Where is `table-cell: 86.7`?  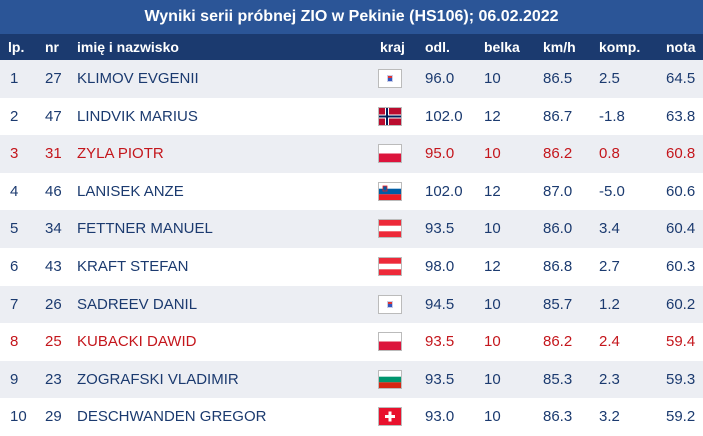 table-cell: 86.7 is located at coordinates (558, 116).